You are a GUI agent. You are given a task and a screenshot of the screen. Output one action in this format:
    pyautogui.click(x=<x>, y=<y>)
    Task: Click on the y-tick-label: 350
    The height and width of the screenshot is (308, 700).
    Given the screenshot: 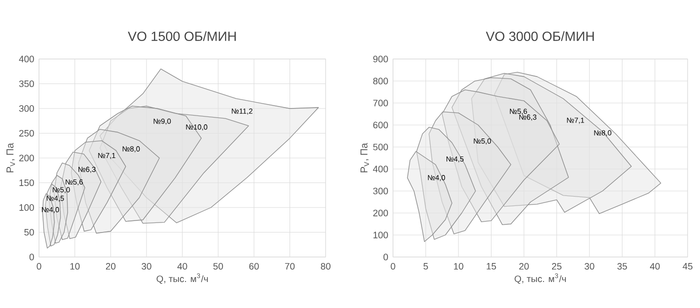 What is the action you would take?
    pyautogui.click(x=26, y=84)
    